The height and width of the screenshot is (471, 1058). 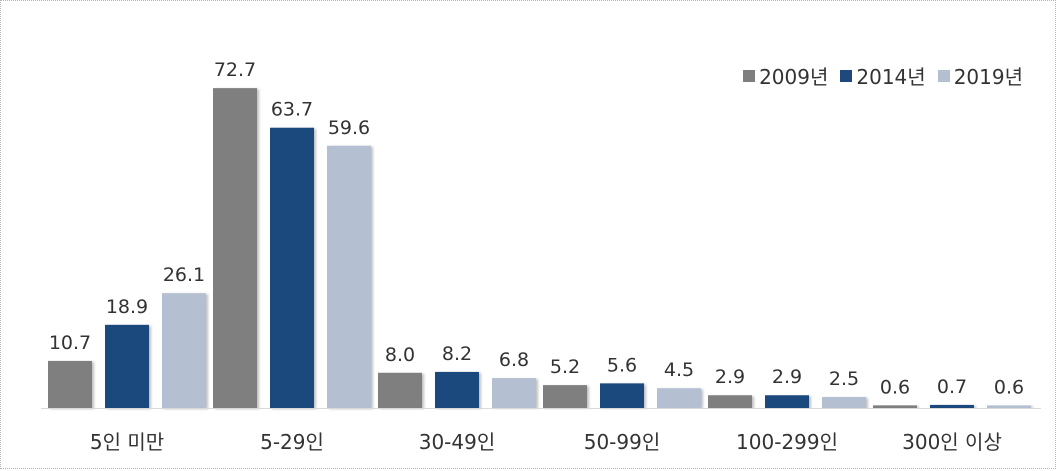 I want to click on category-label-2: 30-49인, so click(x=457, y=442).